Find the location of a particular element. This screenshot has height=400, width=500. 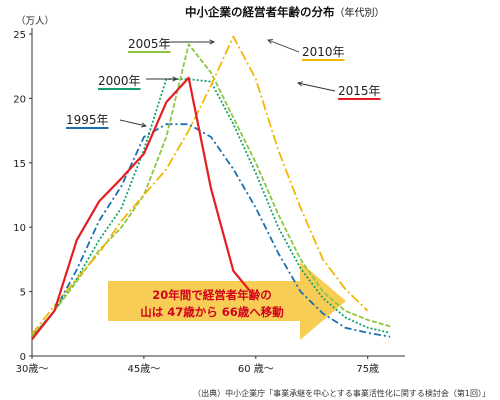

annotation-line-2: 山は 47歳から 66歳へ移動 is located at coordinates (212, 312).